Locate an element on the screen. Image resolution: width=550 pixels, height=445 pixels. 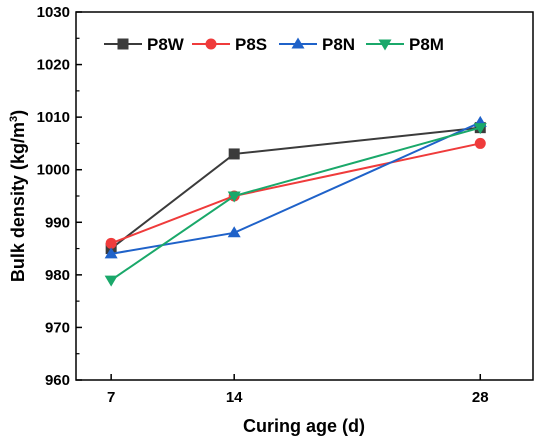
x-axis-title: Curing age (d) is located at coordinates (304, 426).